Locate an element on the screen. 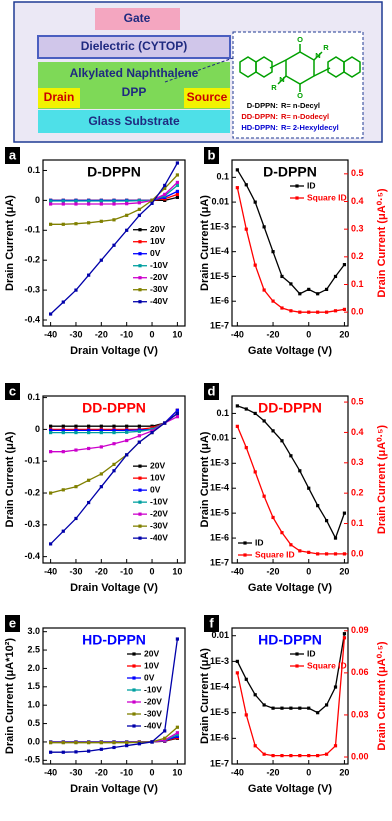 This screenshot has height=821, width=392. x-tick-label: 20 is located at coordinates (344, 571).